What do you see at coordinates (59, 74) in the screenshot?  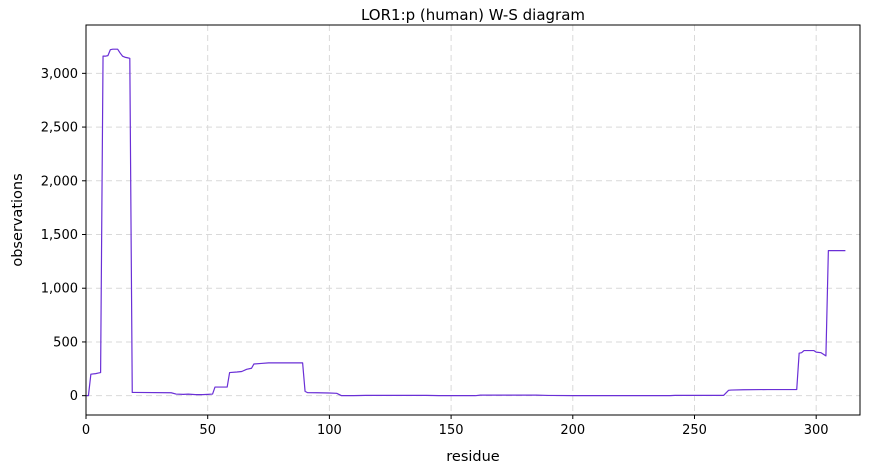 I see `y-tick-label: 3,000` at bounding box center [59, 74].